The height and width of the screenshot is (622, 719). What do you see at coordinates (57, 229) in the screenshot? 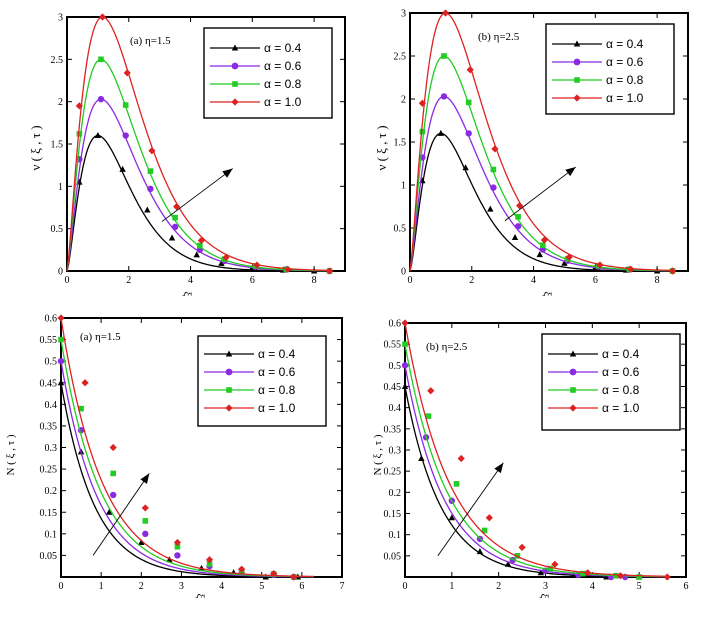
I see `y-tick-label: 0.5` at bounding box center [57, 229].